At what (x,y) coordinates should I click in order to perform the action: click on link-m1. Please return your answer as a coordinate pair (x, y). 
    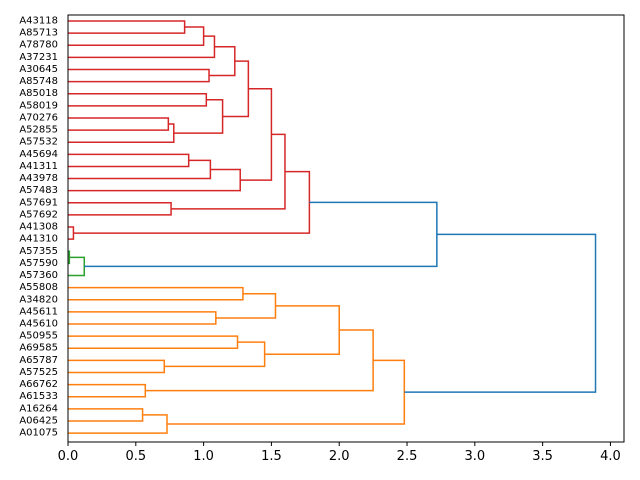
    Looking at the image, I should click on (127, 27).